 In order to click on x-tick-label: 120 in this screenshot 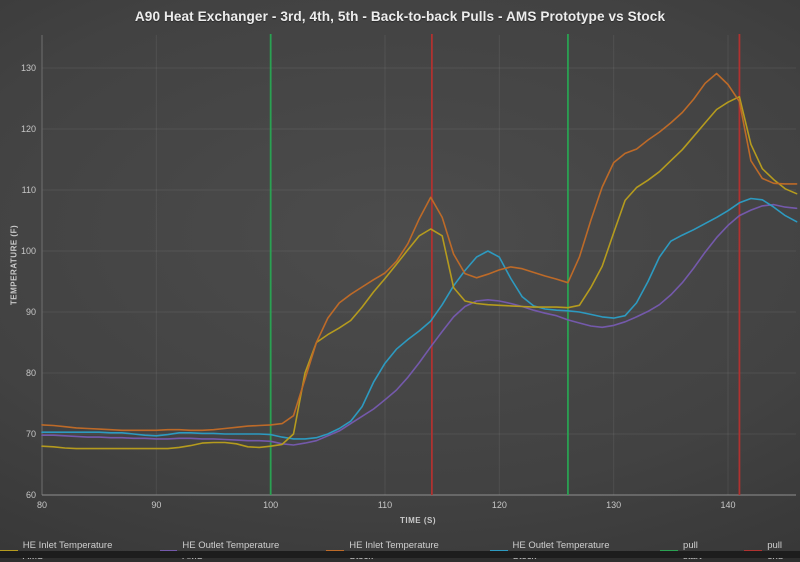, I will do `click(499, 505)`.